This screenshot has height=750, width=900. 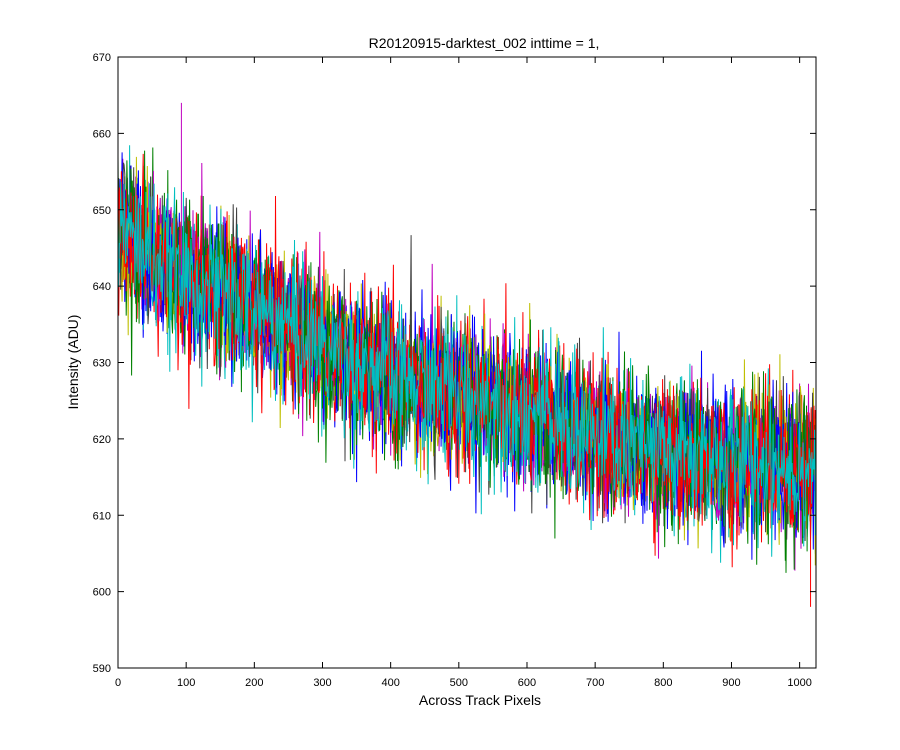 I want to click on y-tick-label: 630, so click(x=102, y=364).